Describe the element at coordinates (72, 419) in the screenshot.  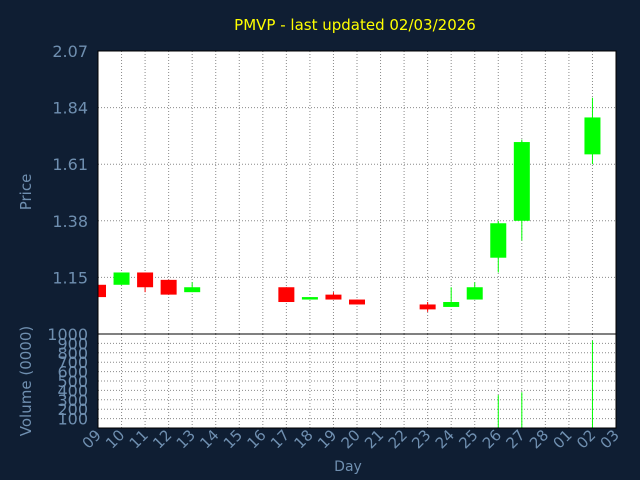
I see `volume-tick-label: 100` at that location.